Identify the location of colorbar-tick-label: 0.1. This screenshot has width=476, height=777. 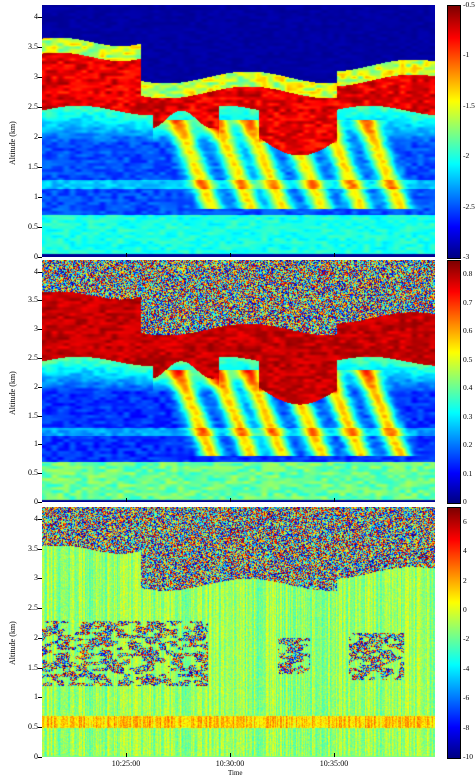
(468, 473).